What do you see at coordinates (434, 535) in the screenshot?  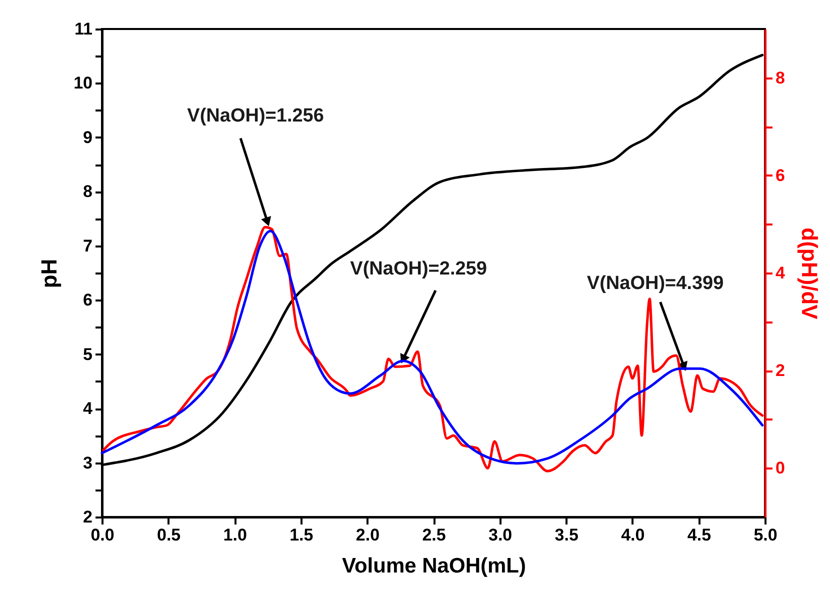 I see `x-tick-label: 2.5` at bounding box center [434, 535].